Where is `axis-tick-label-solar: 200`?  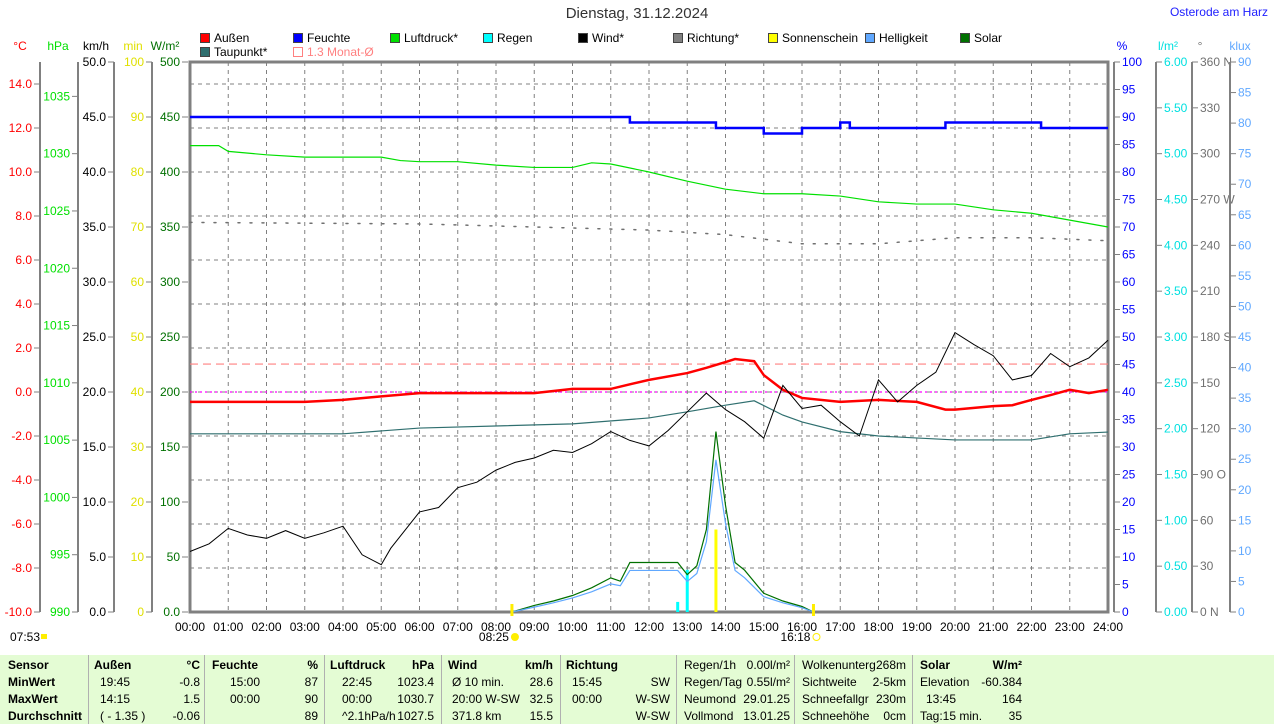
axis-tick-label-solar: 200 is located at coordinates (170, 392).